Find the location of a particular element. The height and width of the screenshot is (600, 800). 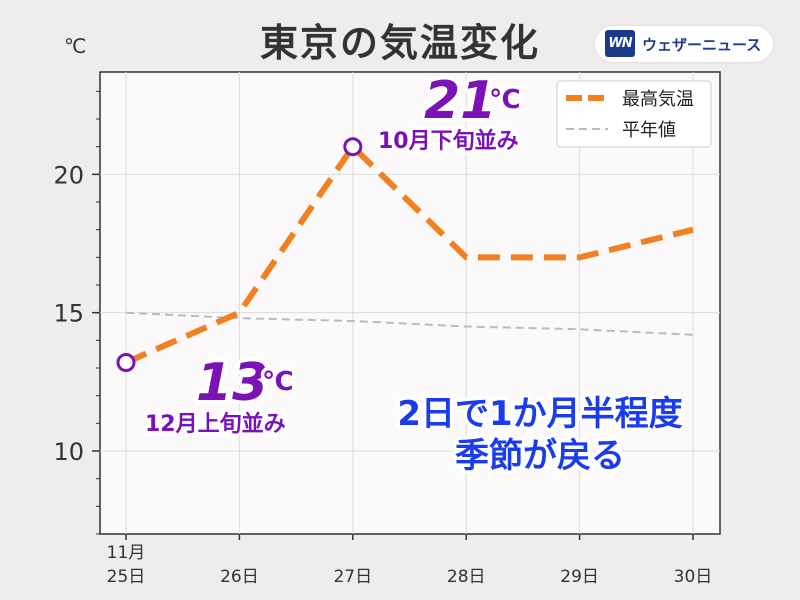

annotation-message-line: 2日で1か月半程度 is located at coordinates (539, 414).